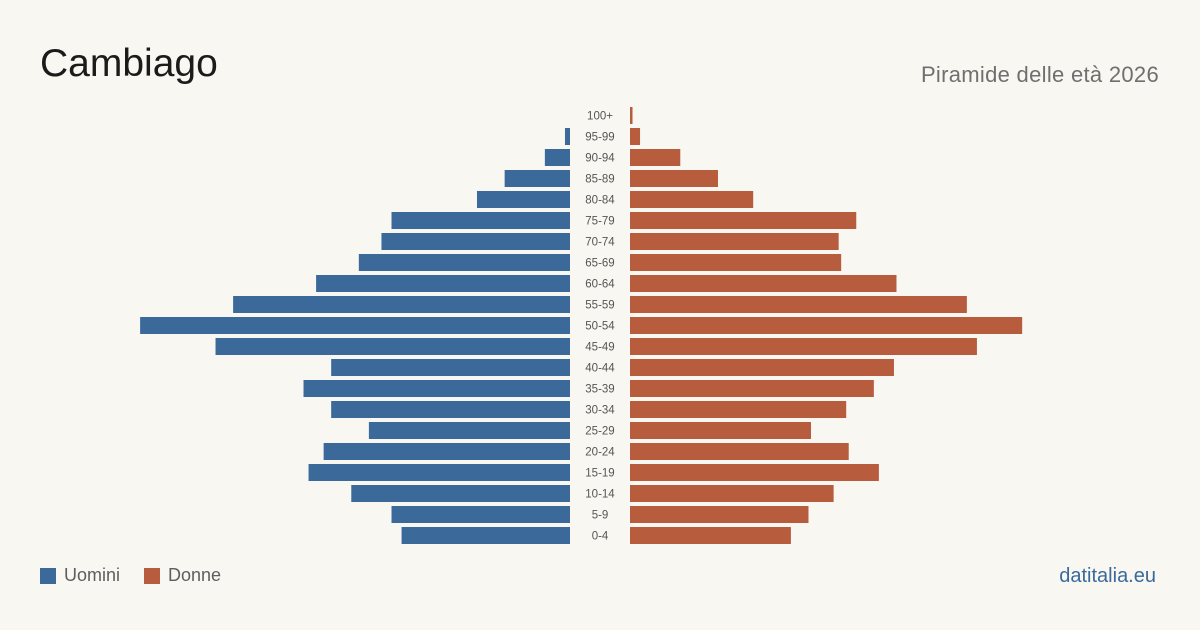 Image resolution: width=1200 pixels, height=630 pixels. I want to click on source-link: datitalia.eu, so click(1107, 576).